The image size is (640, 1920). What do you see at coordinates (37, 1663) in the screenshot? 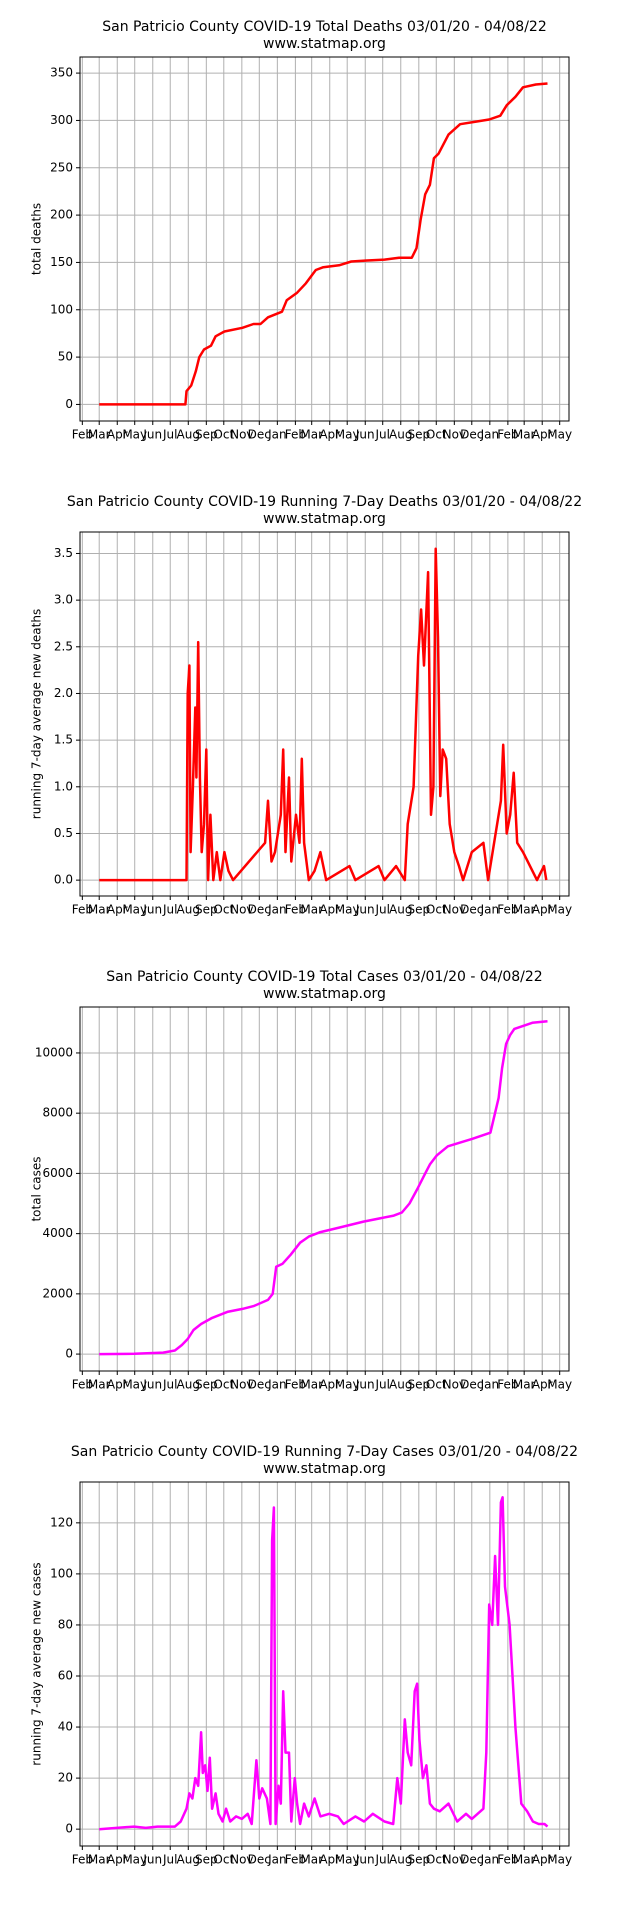
I see `y-axis-label: running 7-day average new cases` at bounding box center [37, 1663].